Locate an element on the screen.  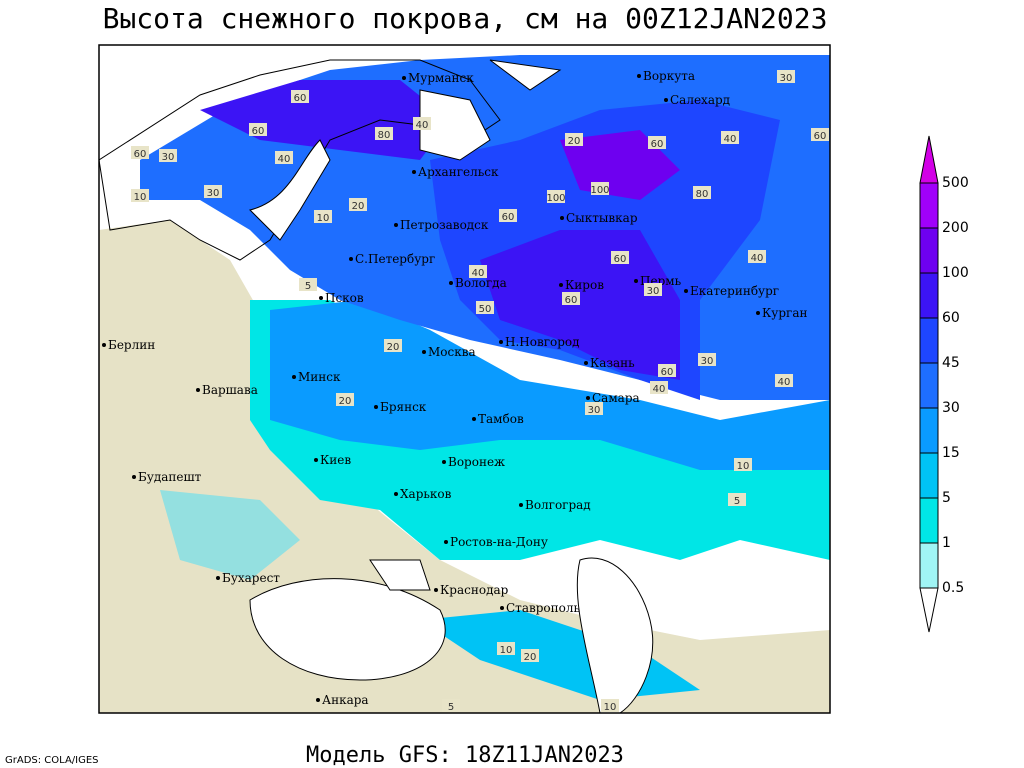
city: Киров is located at coordinates (584, 285).